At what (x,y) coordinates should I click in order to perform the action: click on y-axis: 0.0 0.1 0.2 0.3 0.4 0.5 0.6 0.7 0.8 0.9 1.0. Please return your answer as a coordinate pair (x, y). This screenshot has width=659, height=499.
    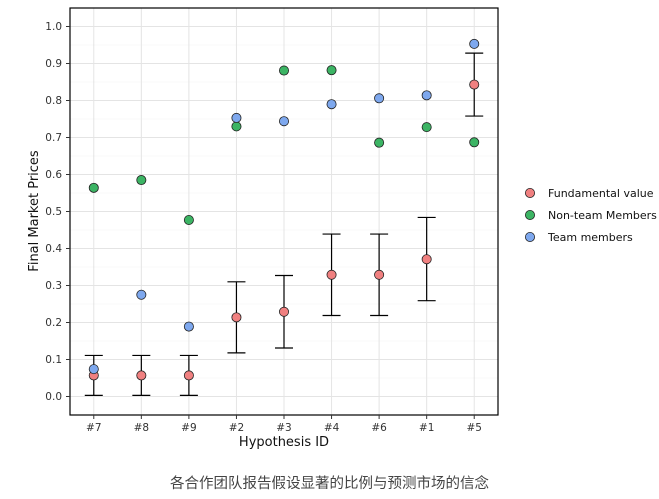
    Looking at the image, I should click on (57, 212).